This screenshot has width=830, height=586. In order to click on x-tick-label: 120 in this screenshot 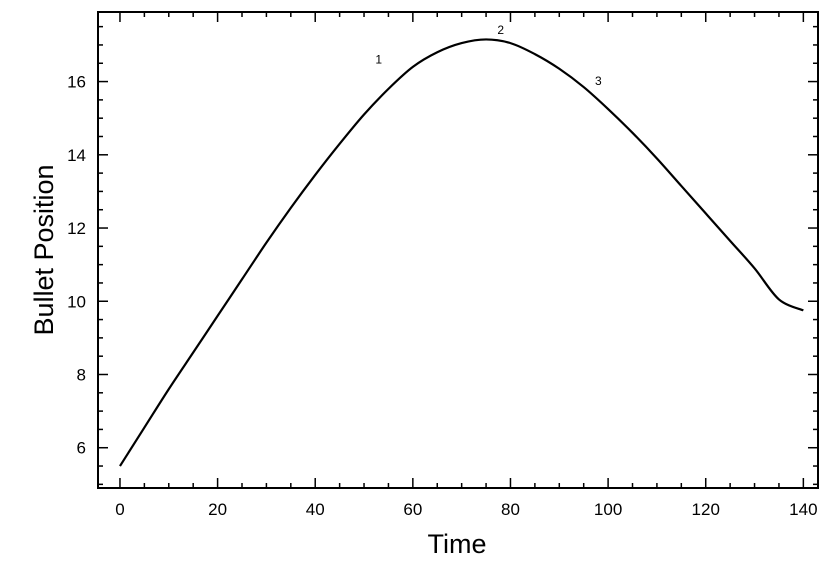, I will do `click(706, 509)`.